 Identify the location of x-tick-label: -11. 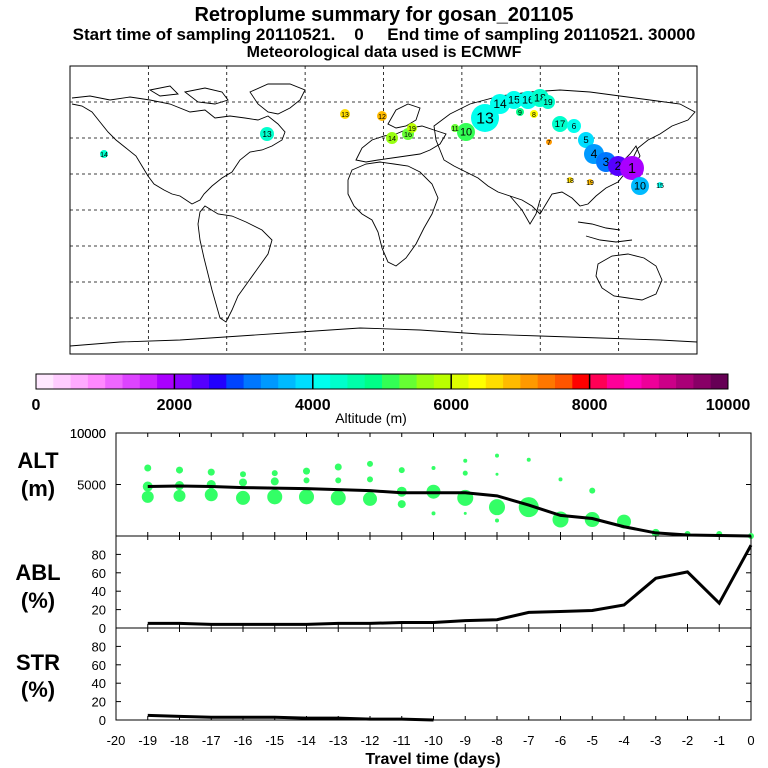
(402, 740).